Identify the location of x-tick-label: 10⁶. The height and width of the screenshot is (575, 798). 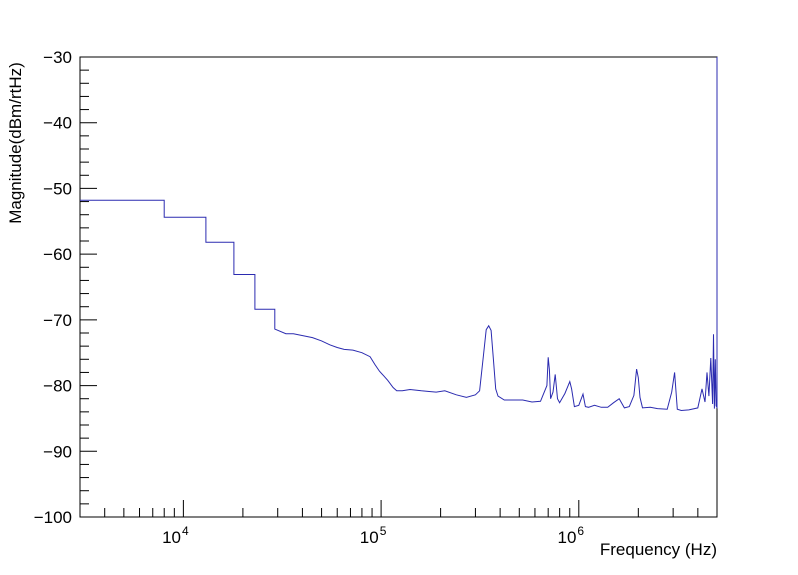
(571, 535).